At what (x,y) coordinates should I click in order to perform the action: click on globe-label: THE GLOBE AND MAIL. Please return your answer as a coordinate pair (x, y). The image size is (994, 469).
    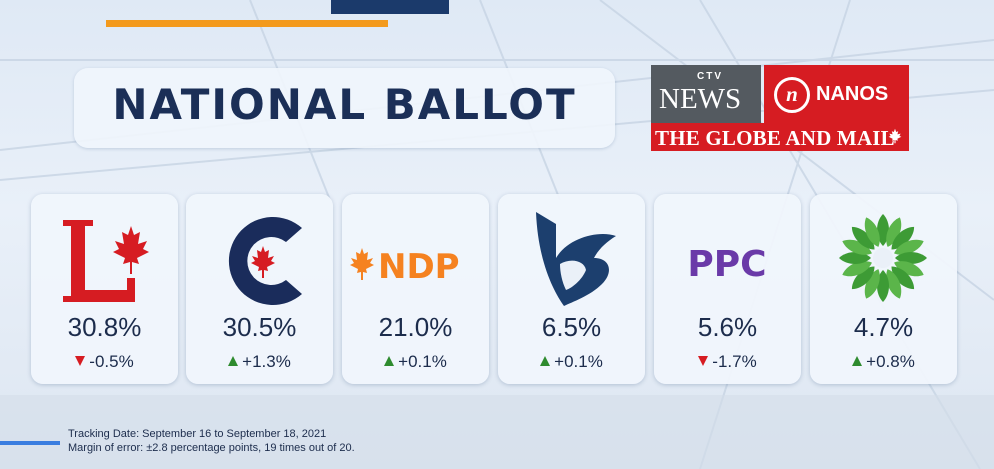
    Looking at the image, I should click on (775, 138).